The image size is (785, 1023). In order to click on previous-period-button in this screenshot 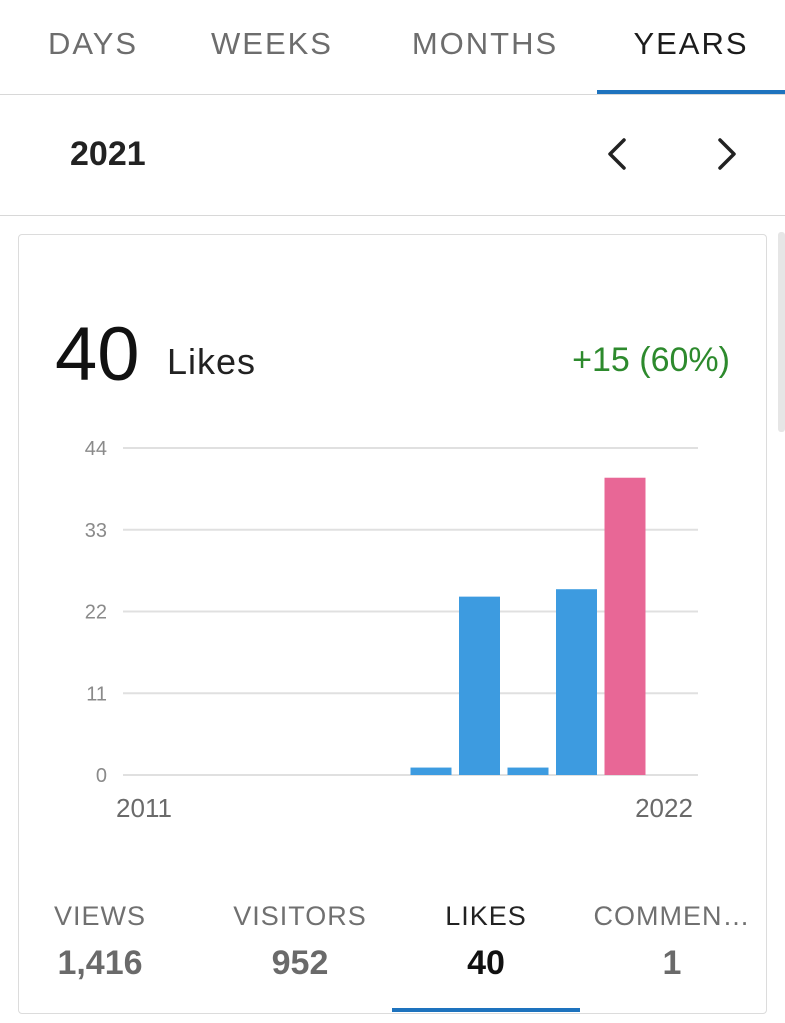, I will do `click(617, 154)`.